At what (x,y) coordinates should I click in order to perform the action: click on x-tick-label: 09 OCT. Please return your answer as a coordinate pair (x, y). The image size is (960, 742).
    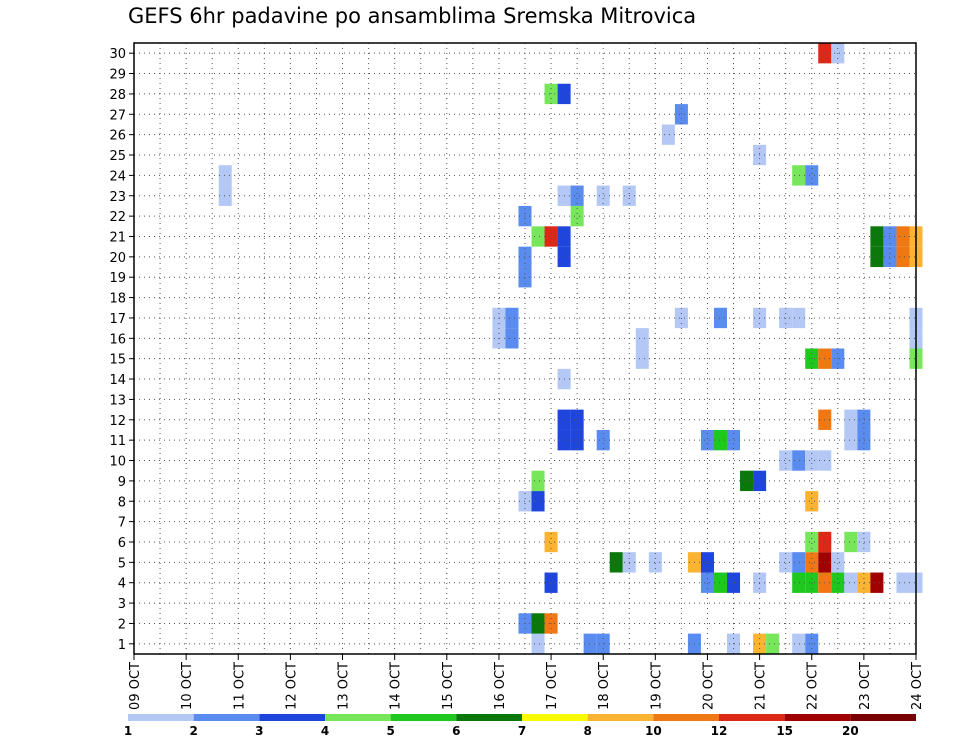
    Looking at the image, I should click on (135, 686).